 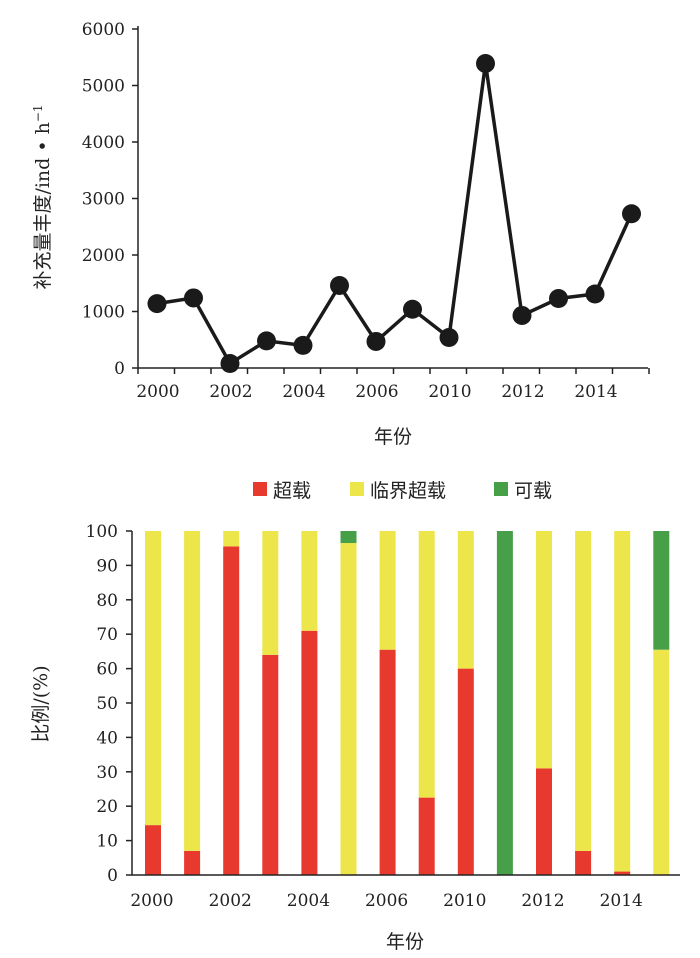 I want to click on line-y-axis-title: 补充量丰度/ind • h−1, so click(x=42, y=196).